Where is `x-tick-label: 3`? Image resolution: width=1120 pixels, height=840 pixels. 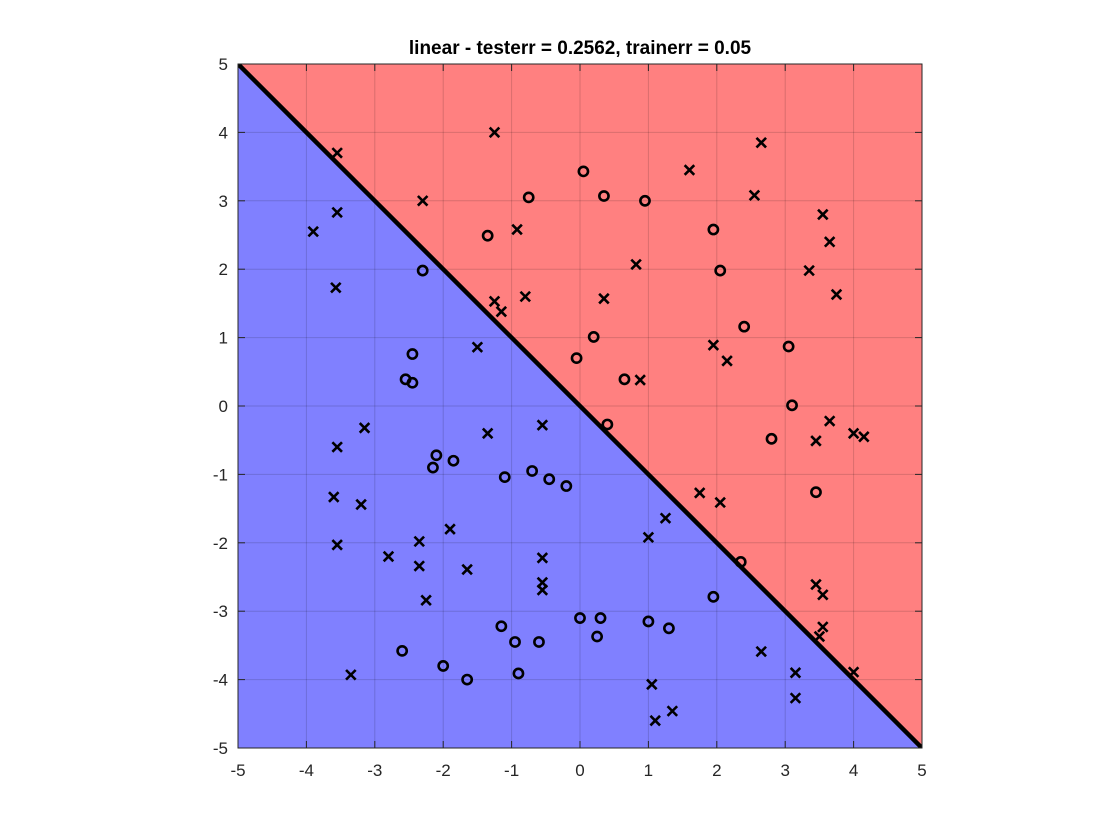
x-tick-label: 3 is located at coordinates (784, 770).